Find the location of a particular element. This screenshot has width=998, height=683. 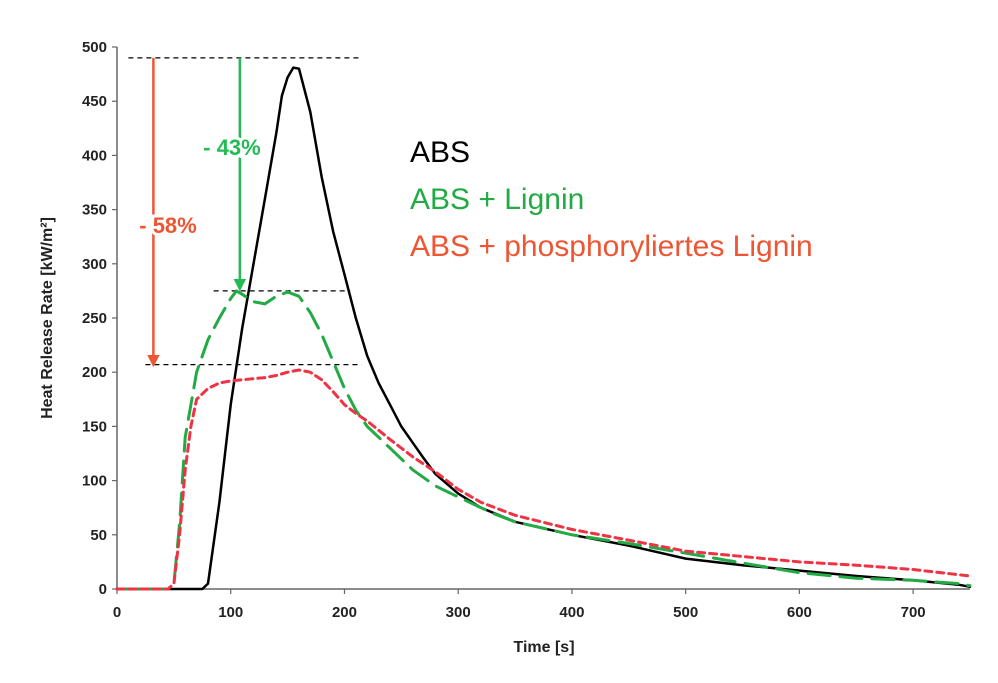

y-tick-label: 350 is located at coordinates (94, 210).